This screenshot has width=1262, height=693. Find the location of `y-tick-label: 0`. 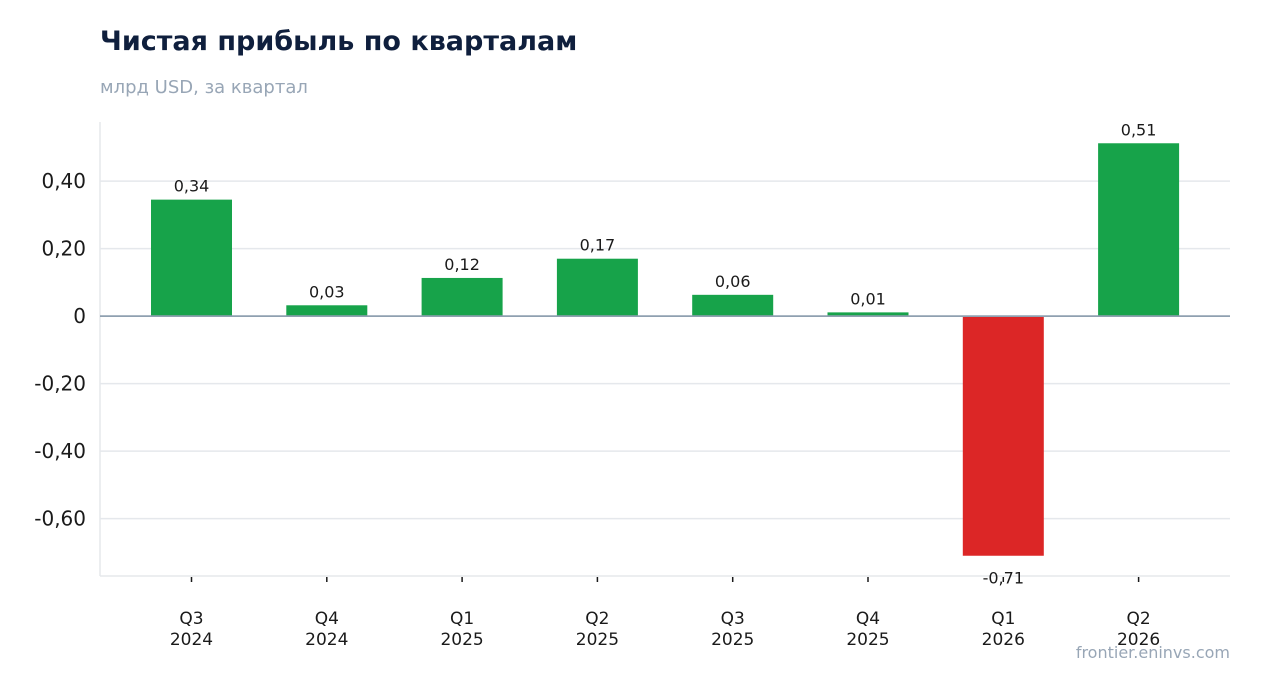

y-tick-label: 0 is located at coordinates (79, 316).